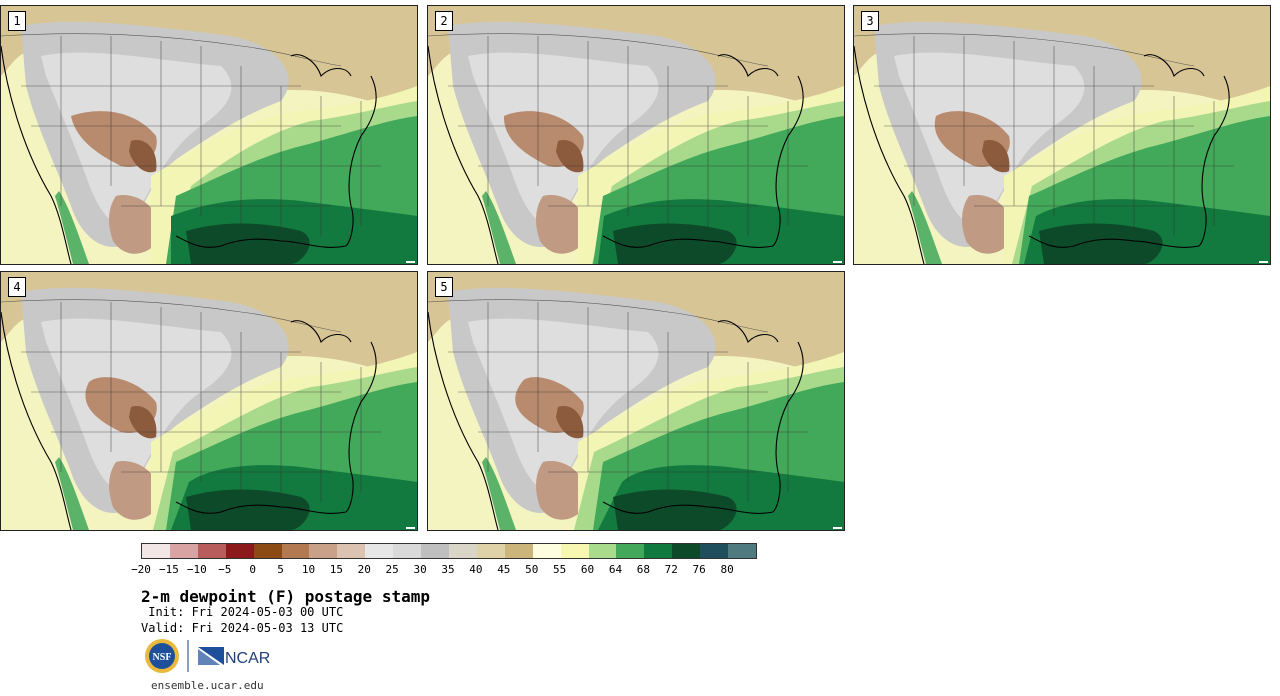 This screenshot has height=696, width=1280. What do you see at coordinates (444, 287) in the screenshot?
I see `member-number-label: 5` at bounding box center [444, 287].